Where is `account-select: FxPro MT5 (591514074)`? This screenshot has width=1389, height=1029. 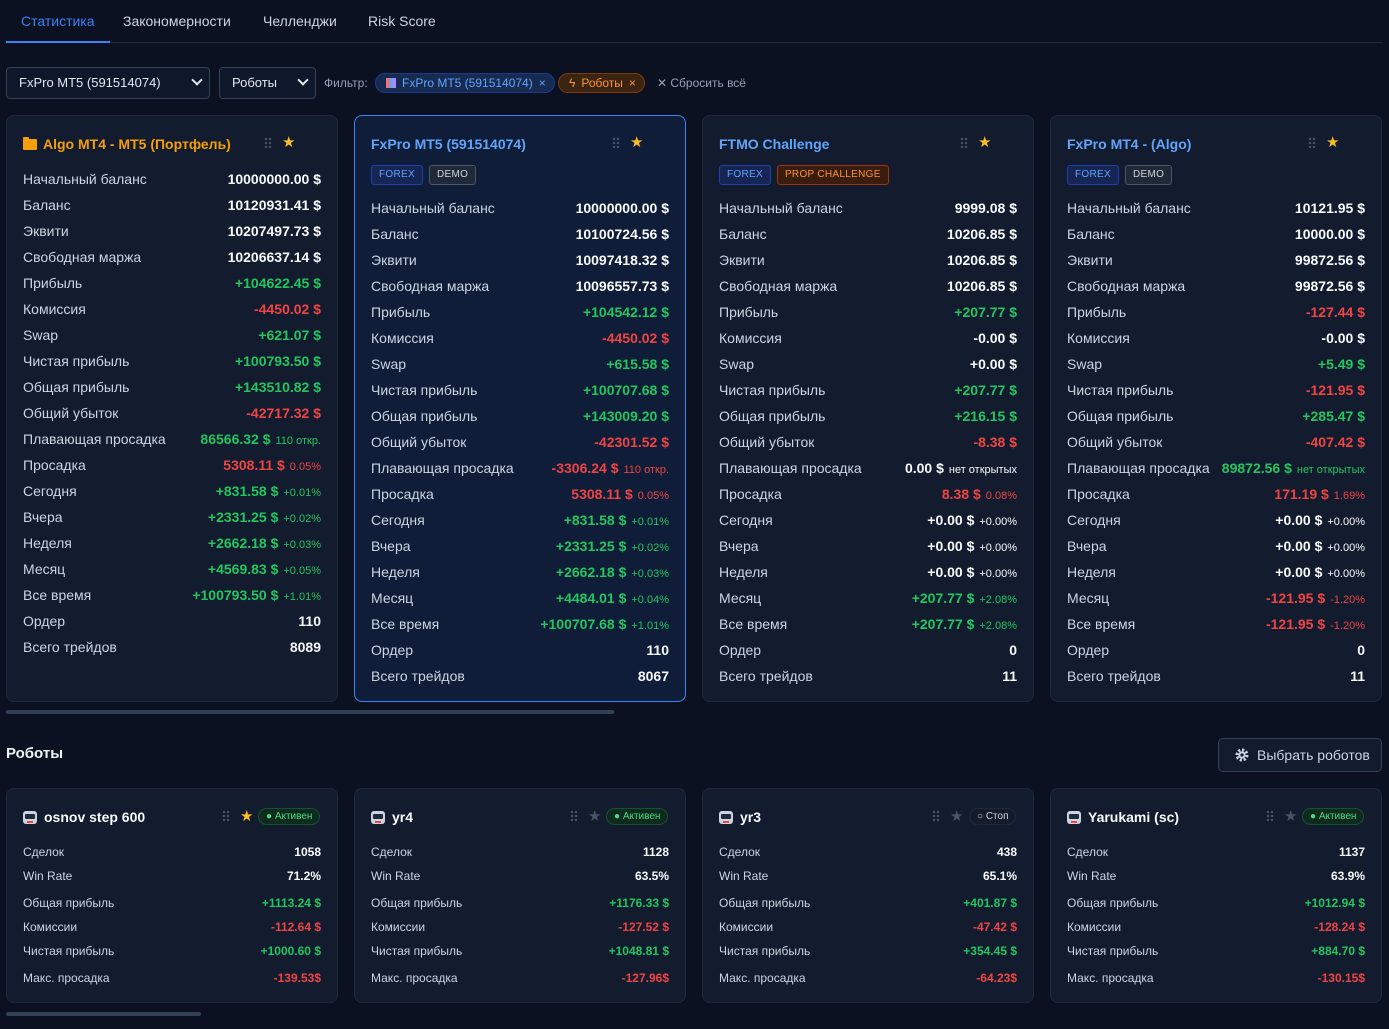
account-select: FxPro MT5 (591514074) is located at coordinates (108, 83).